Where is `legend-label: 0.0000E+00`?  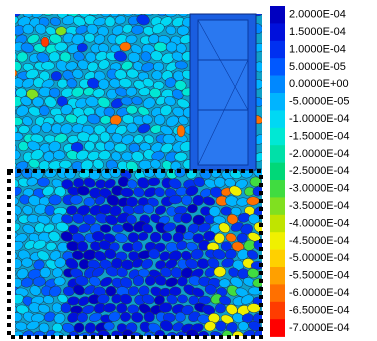
legend-label: 0.0000E+00 is located at coordinates (319, 84).